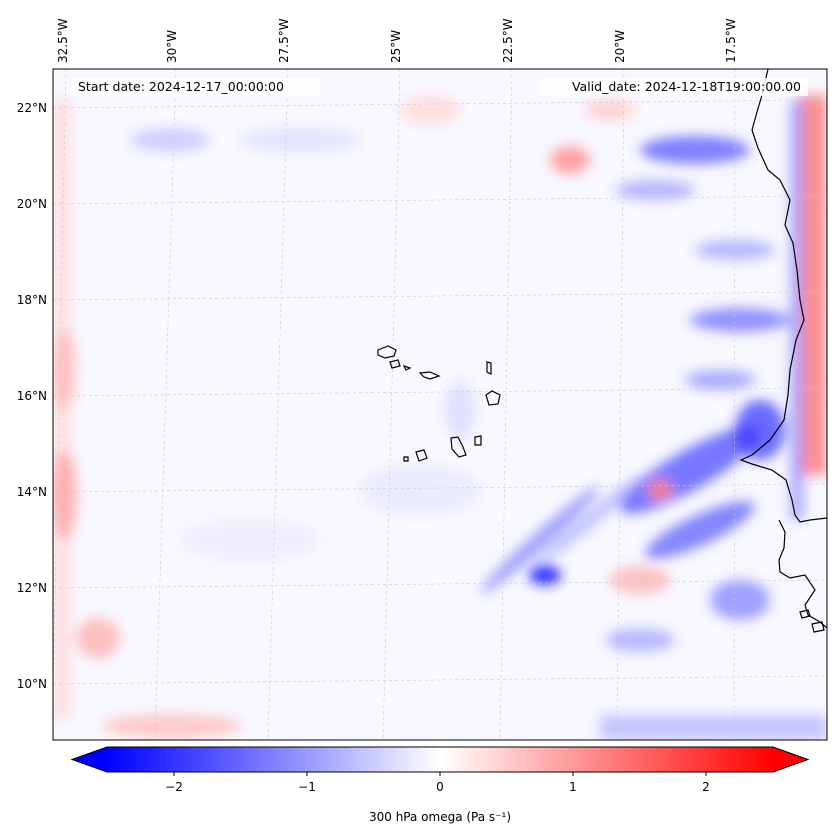  I want to click on lon-tick-label: 27.5°W, so click(284, 40).